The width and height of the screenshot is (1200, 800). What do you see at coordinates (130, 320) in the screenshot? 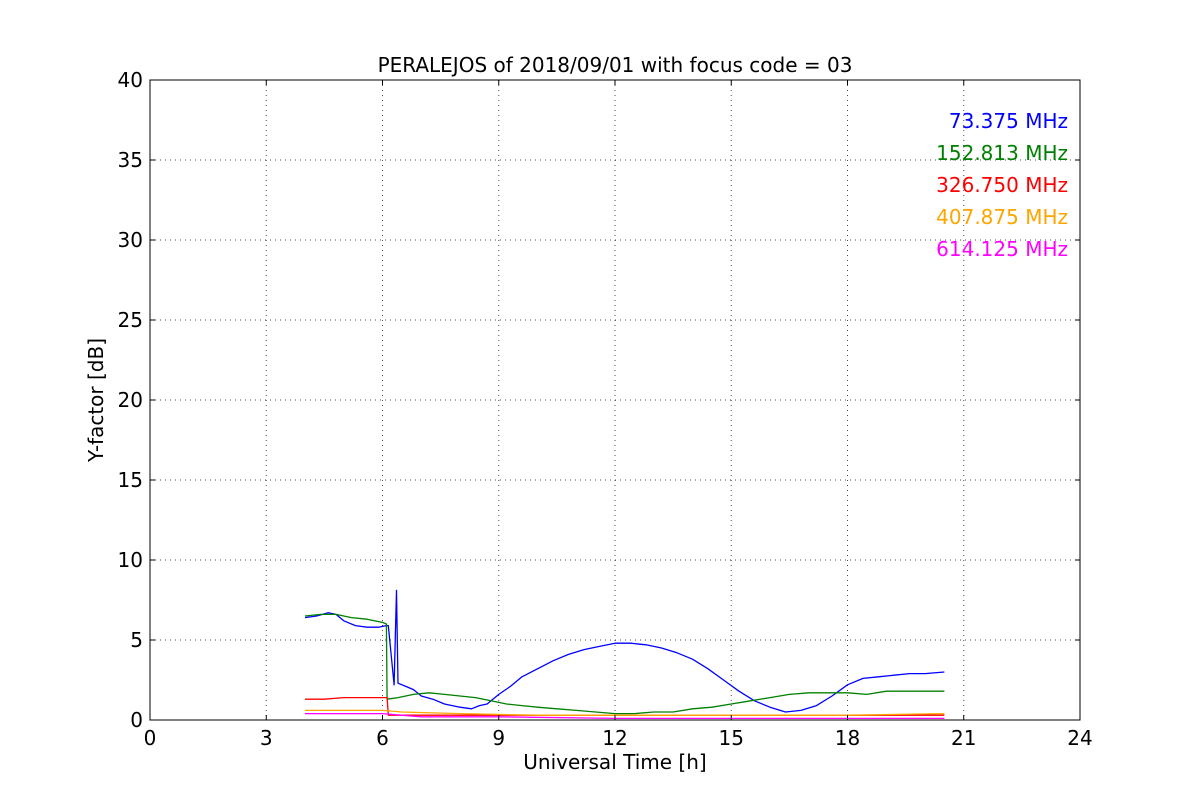
I see `y-tick-label: 25` at bounding box center [130, 320].